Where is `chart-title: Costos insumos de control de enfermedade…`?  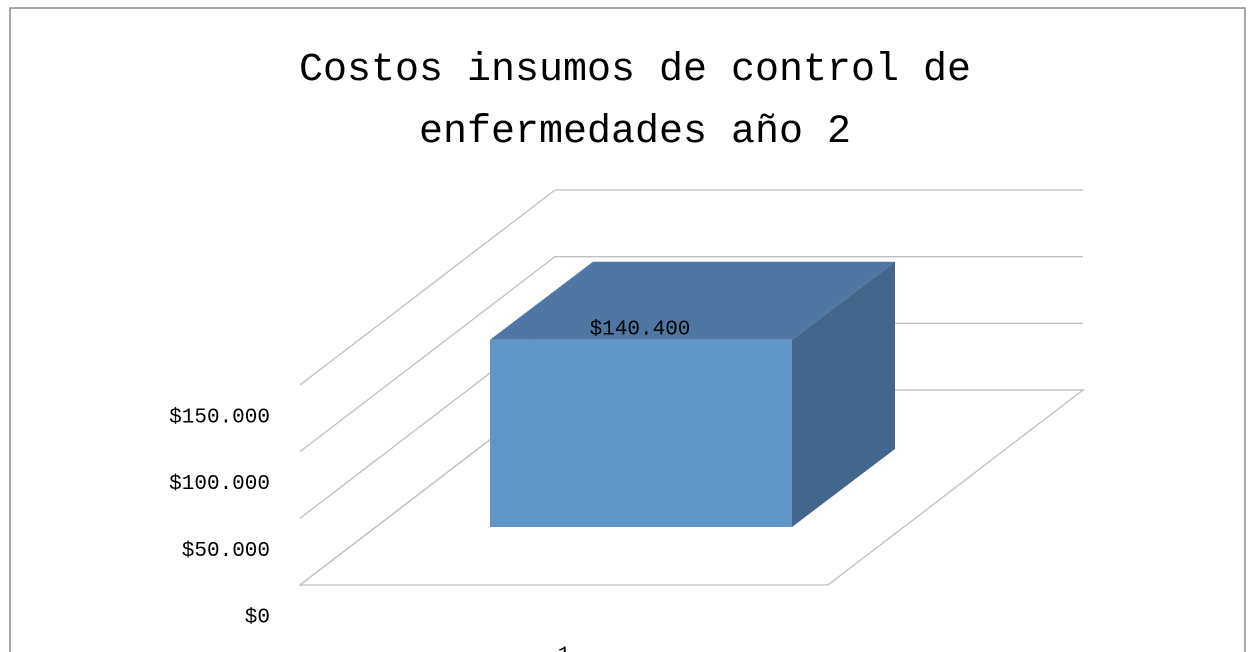 chart-title: Costos insumos de control de enfermedade… is located at coordinates (635, 101).